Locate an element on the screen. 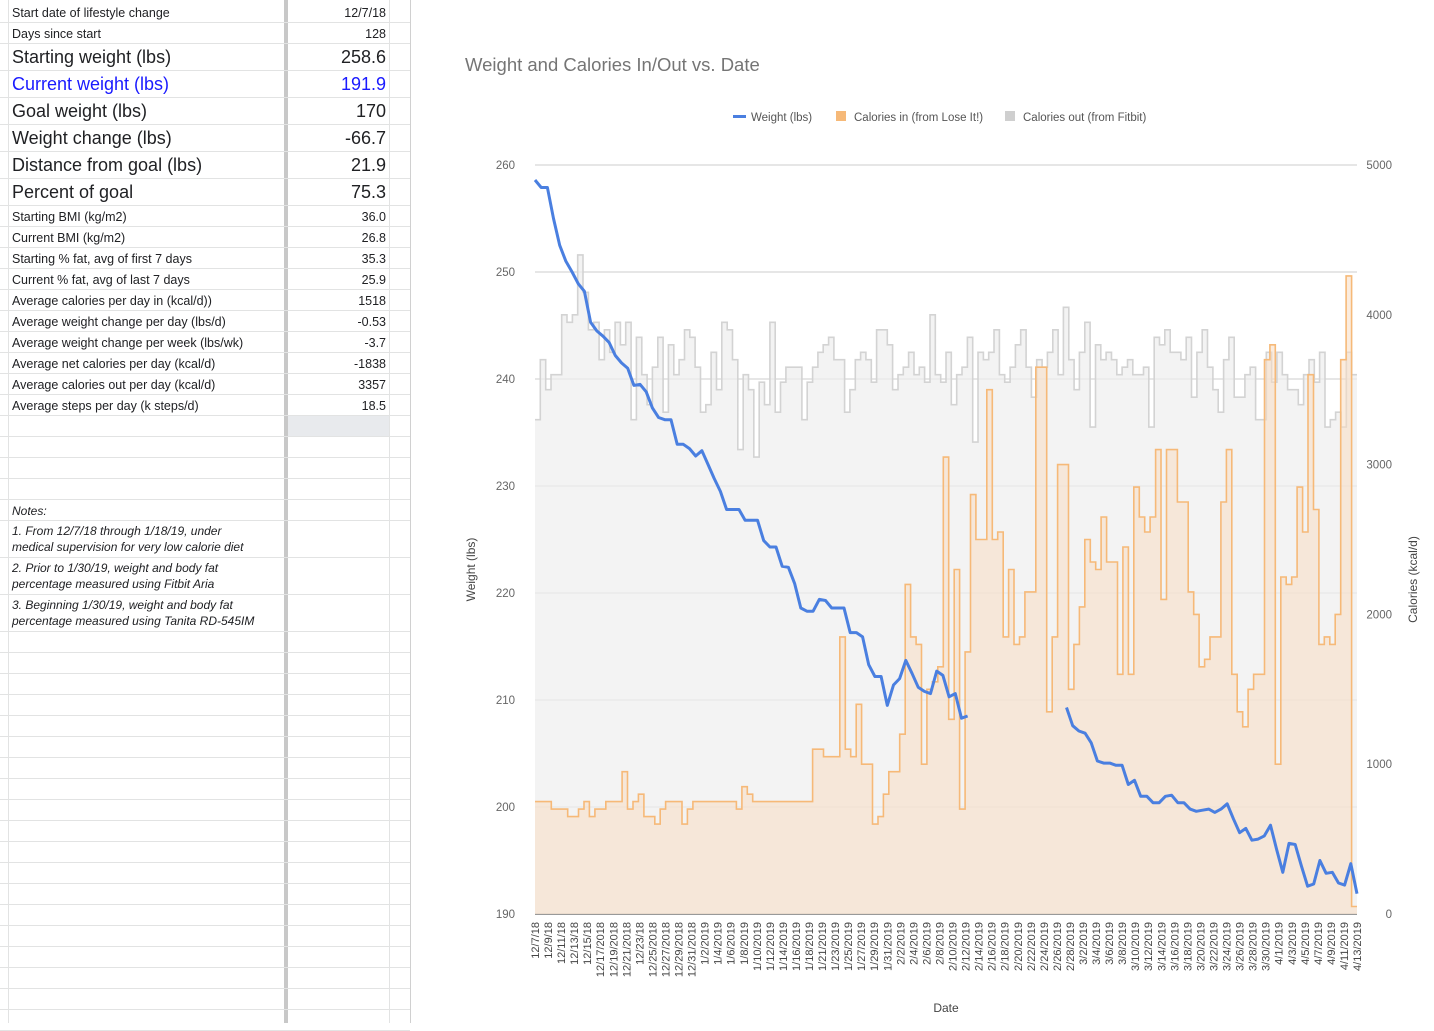 The width and height of the screenshot is (1434, 1031). sheet-row: Percent of goal 75.3 is located at coordinates (205, 192).